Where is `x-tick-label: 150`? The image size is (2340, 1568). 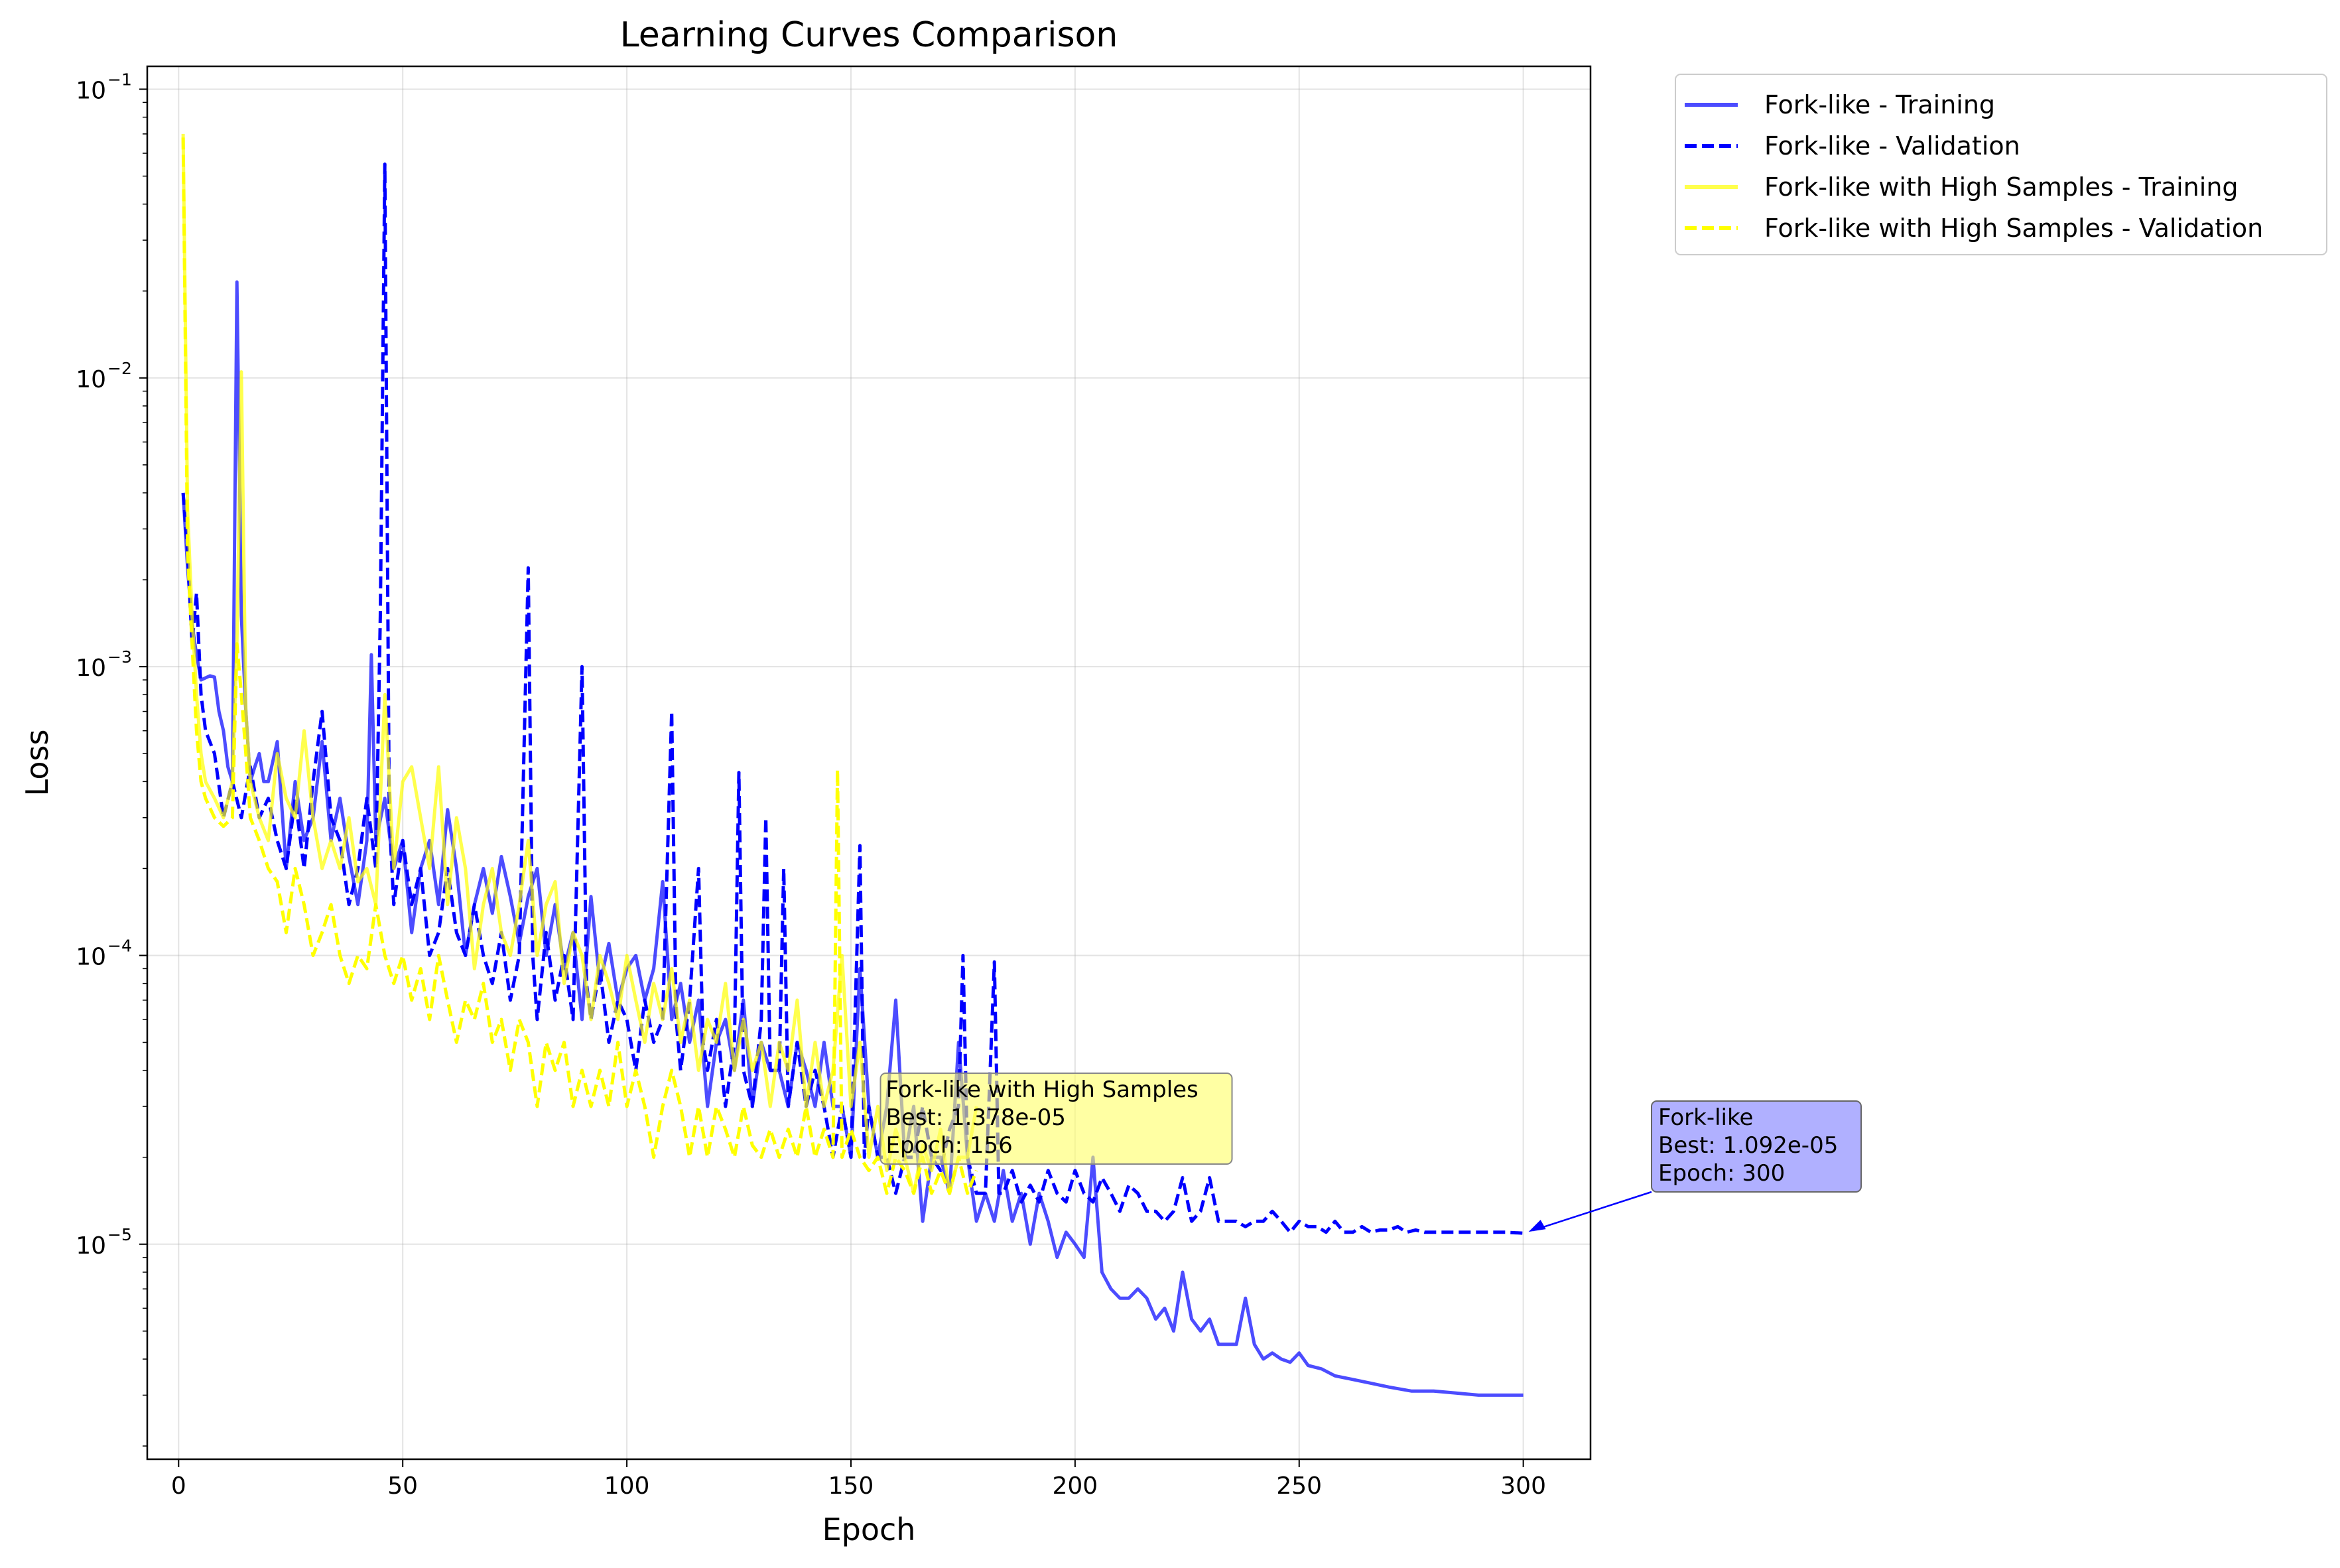
x-tick-label: 150 is located at coordinates (851, 1486).